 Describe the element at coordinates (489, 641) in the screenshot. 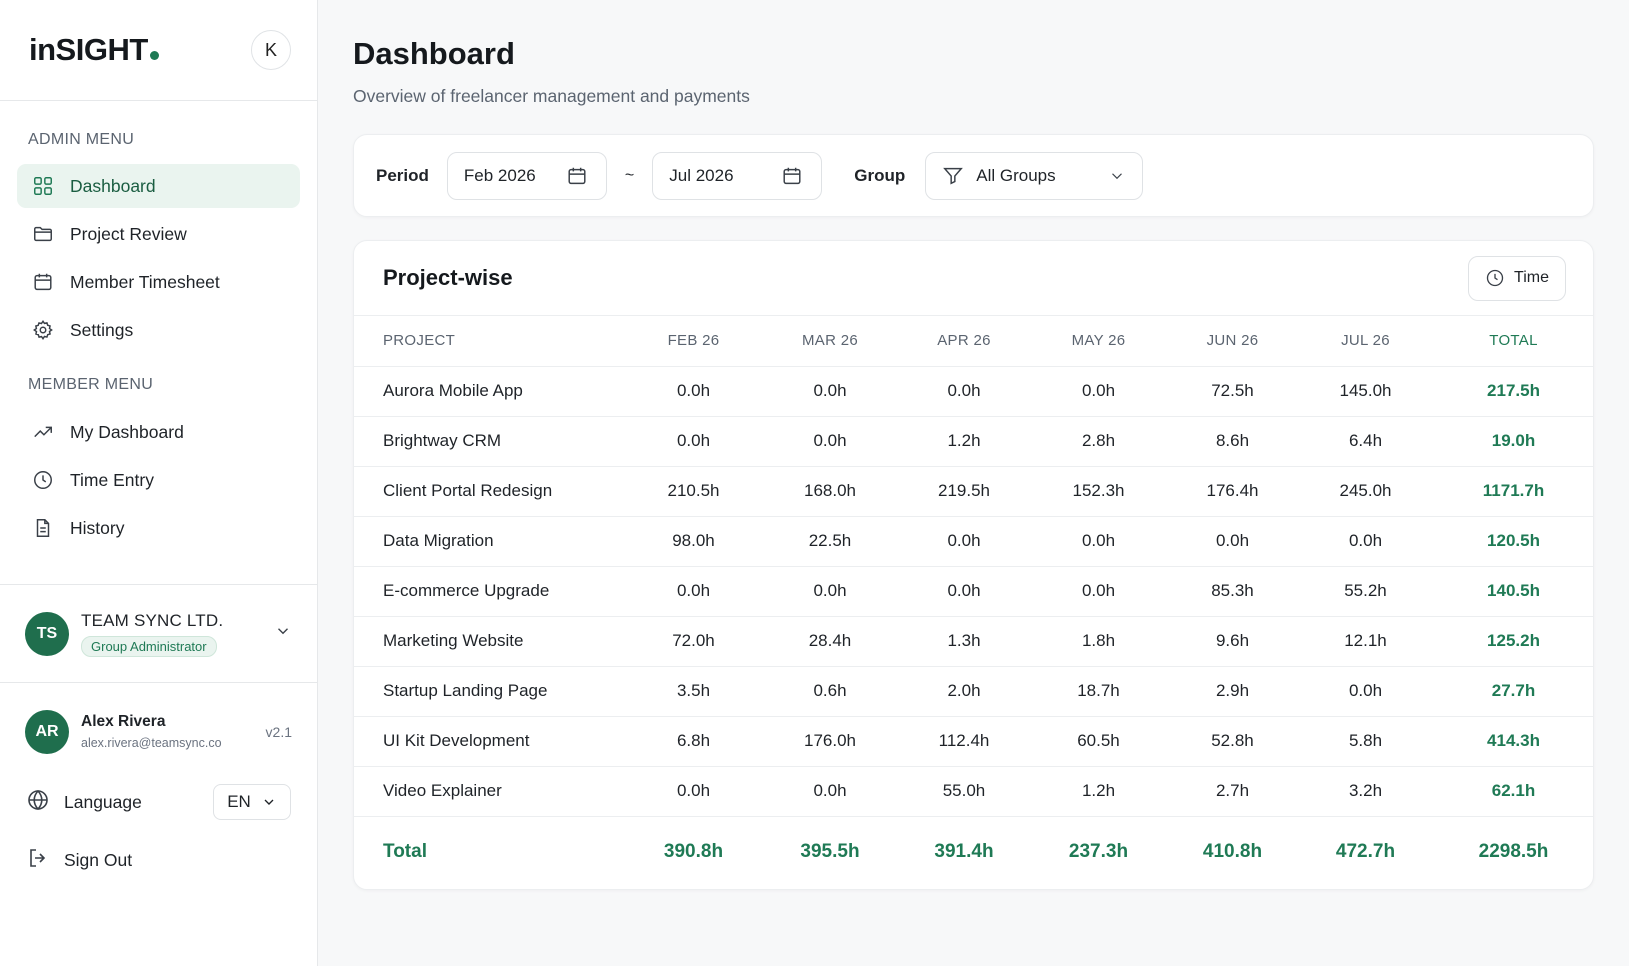

I see `project-name-cell: Marketing Website` at that location.